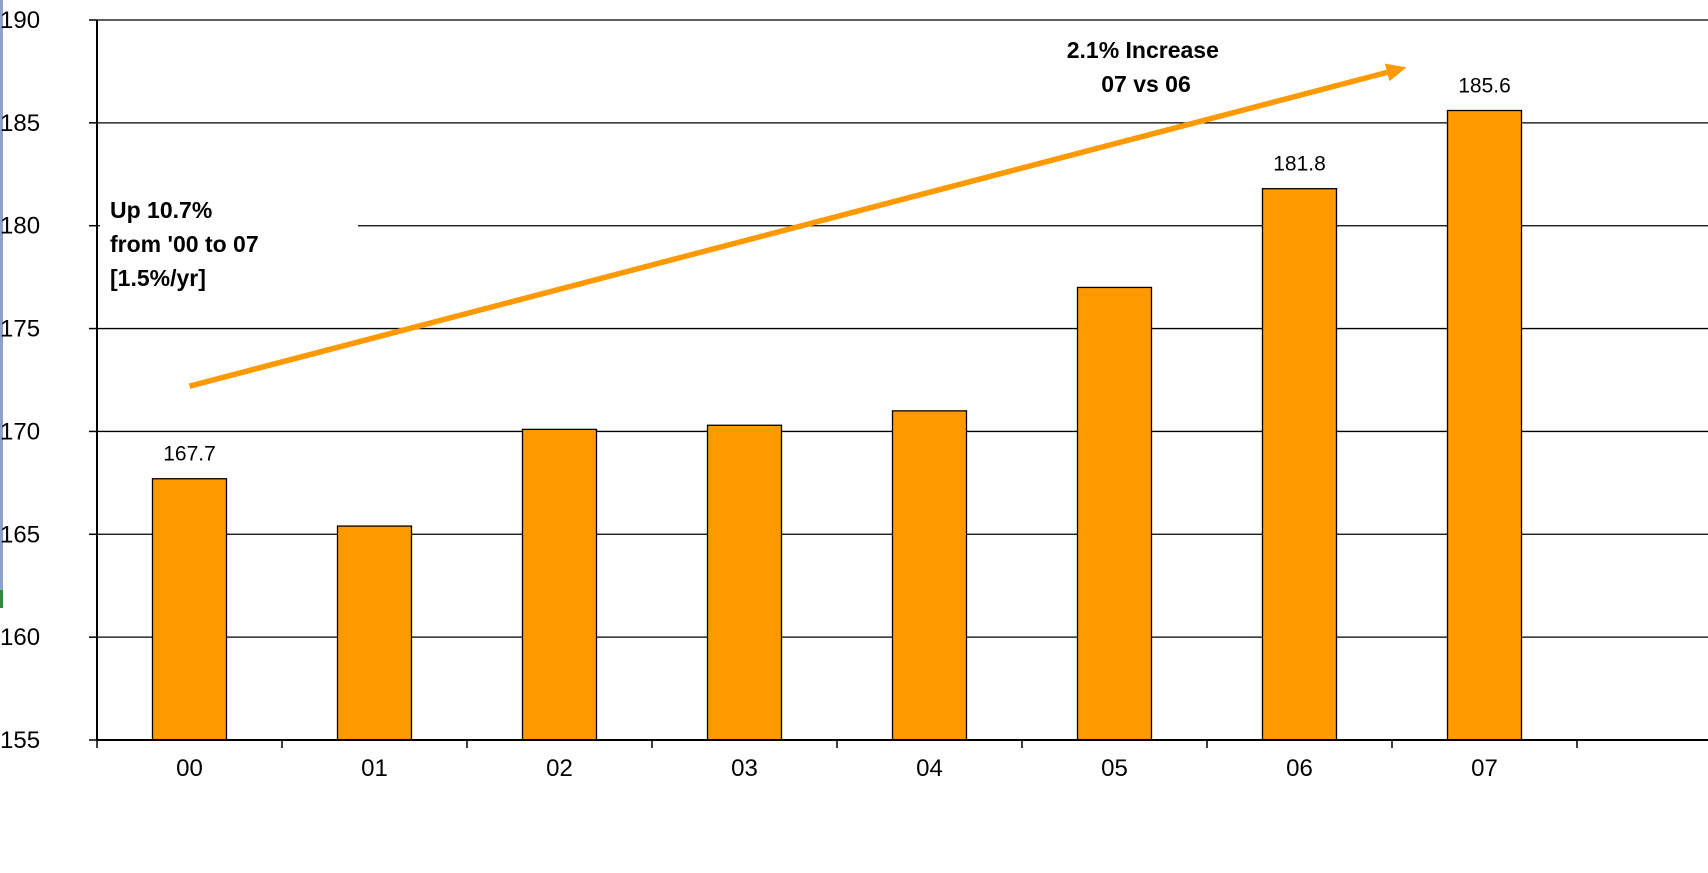 The image size is (1708, 873). What do you see at coordinates (20, 380) in the screenshot?
I see `y-tick-labels: 155 160 165 170 175 180 185 190` at bounding box center [20, 380].